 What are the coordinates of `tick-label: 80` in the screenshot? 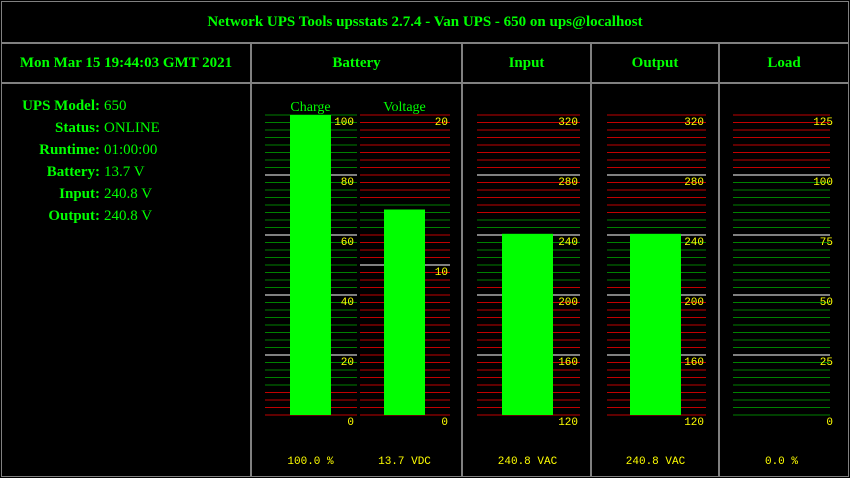 It's located at (347, 183).